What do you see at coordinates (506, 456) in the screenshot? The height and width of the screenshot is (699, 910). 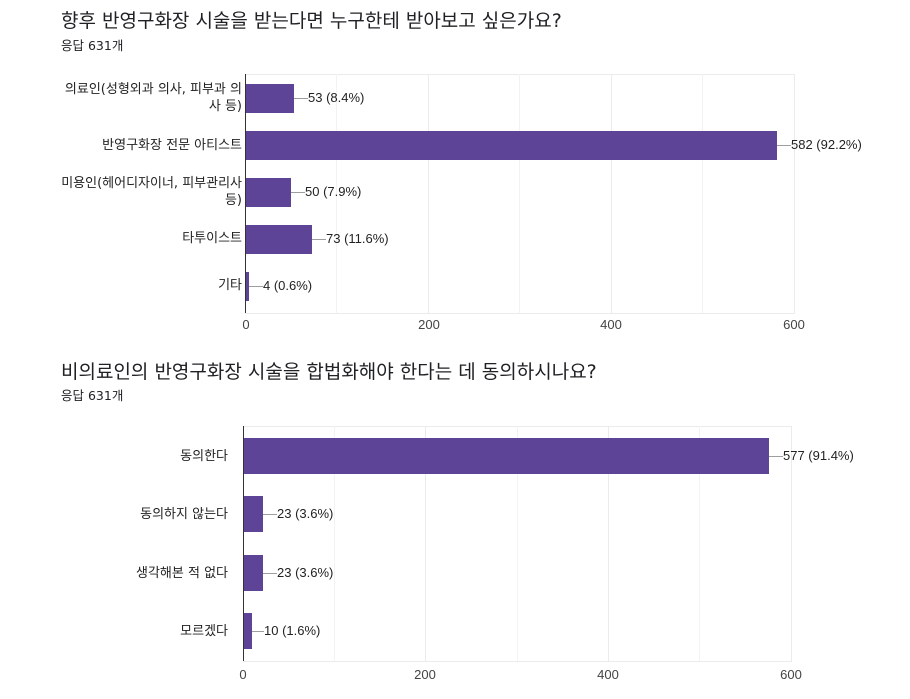 I see `bar-agree` at bounding box center [506, 456].